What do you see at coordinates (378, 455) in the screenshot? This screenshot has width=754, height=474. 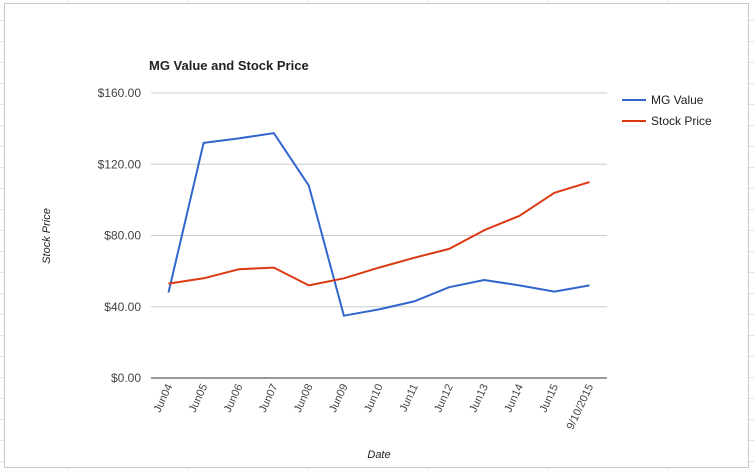 I see `x-axis-label: Date` at bounding box center [378, 455].